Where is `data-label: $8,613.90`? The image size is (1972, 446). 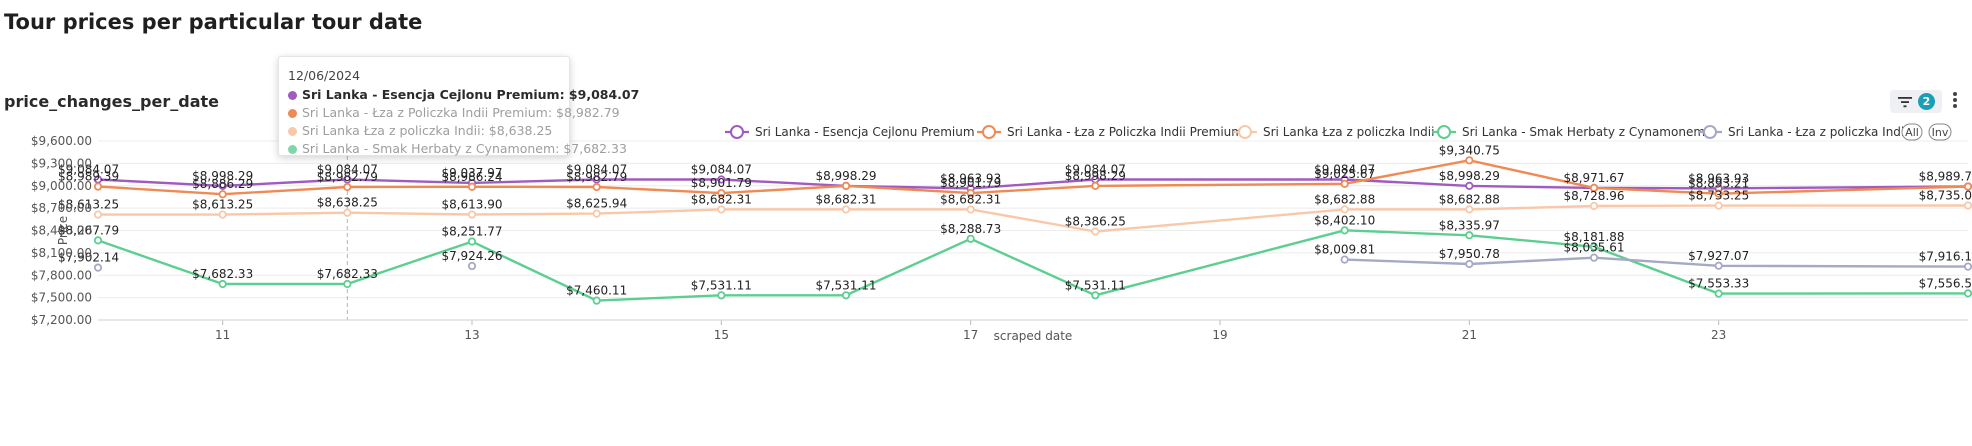 data-label: $8,613.90 is located at coordinates (471, 205).